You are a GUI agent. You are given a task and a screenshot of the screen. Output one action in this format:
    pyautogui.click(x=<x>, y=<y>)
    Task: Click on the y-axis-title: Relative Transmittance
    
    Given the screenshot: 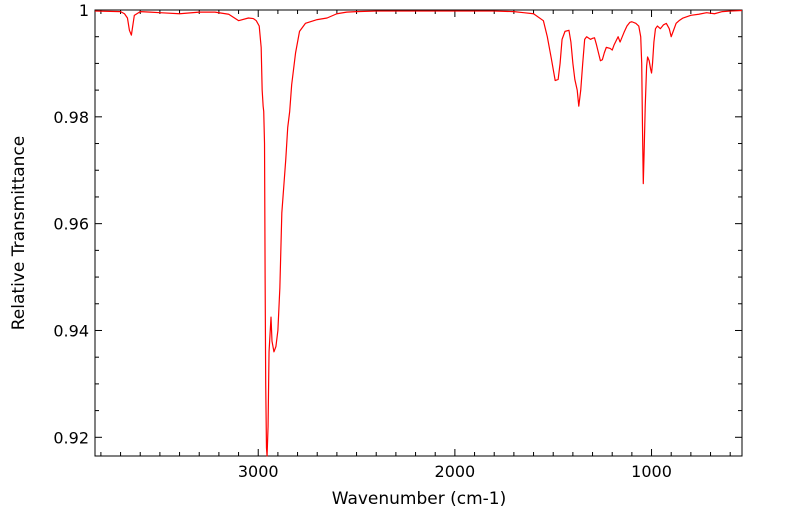 What is the action you would take?
    pyautogui.click(x=19, y=233)
    